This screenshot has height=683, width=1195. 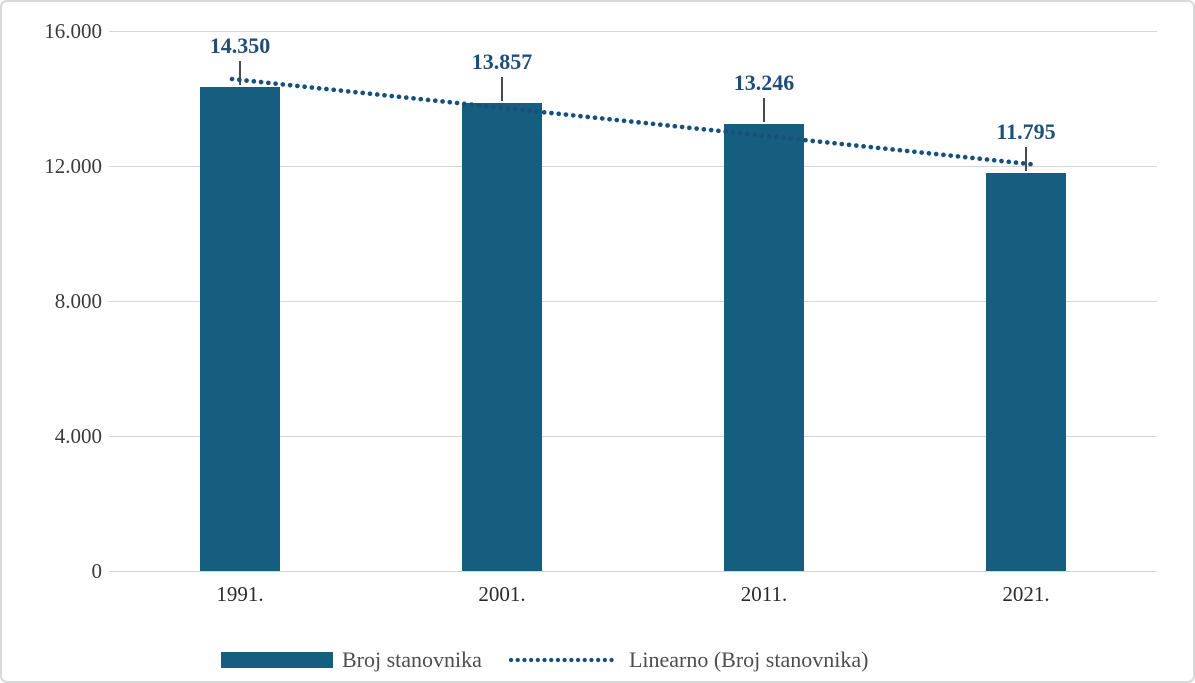 What do you see at coordinates (73, 166) in the screenshot?
I see `y-axis-tick-label: 12.000` at bounding box center [73, 166].